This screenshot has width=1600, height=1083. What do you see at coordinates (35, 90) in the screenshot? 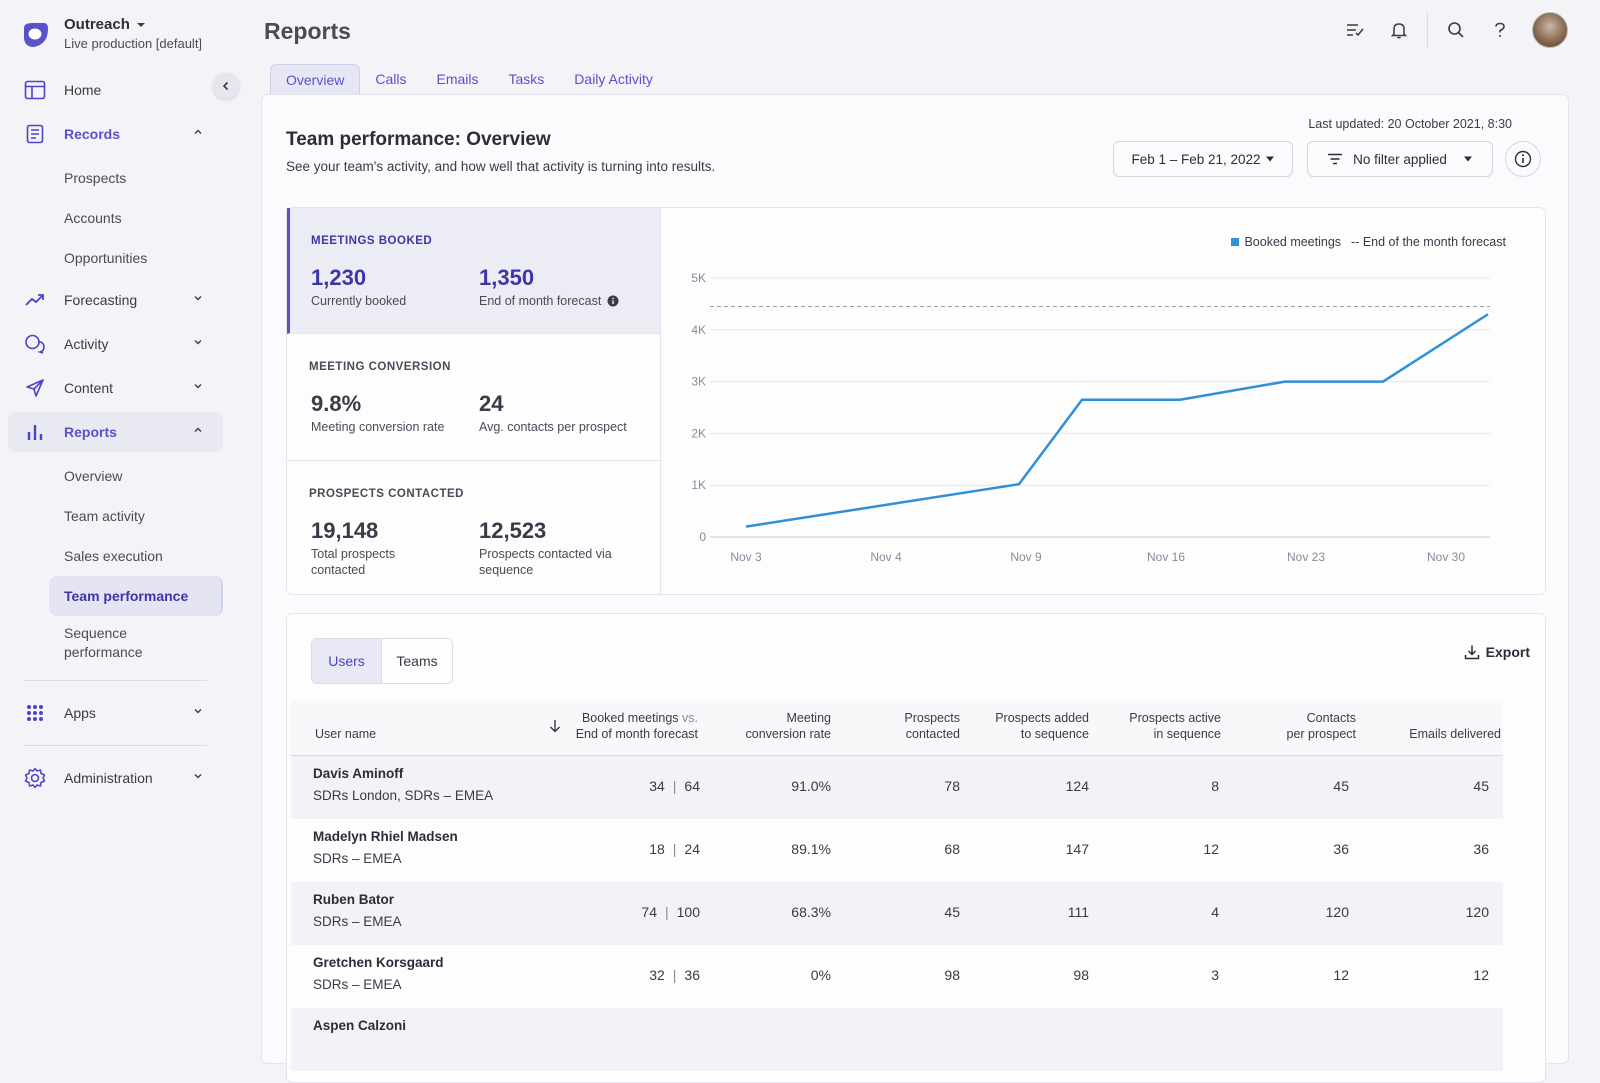
I see `layout-icon` at bounding box center [35, 90].